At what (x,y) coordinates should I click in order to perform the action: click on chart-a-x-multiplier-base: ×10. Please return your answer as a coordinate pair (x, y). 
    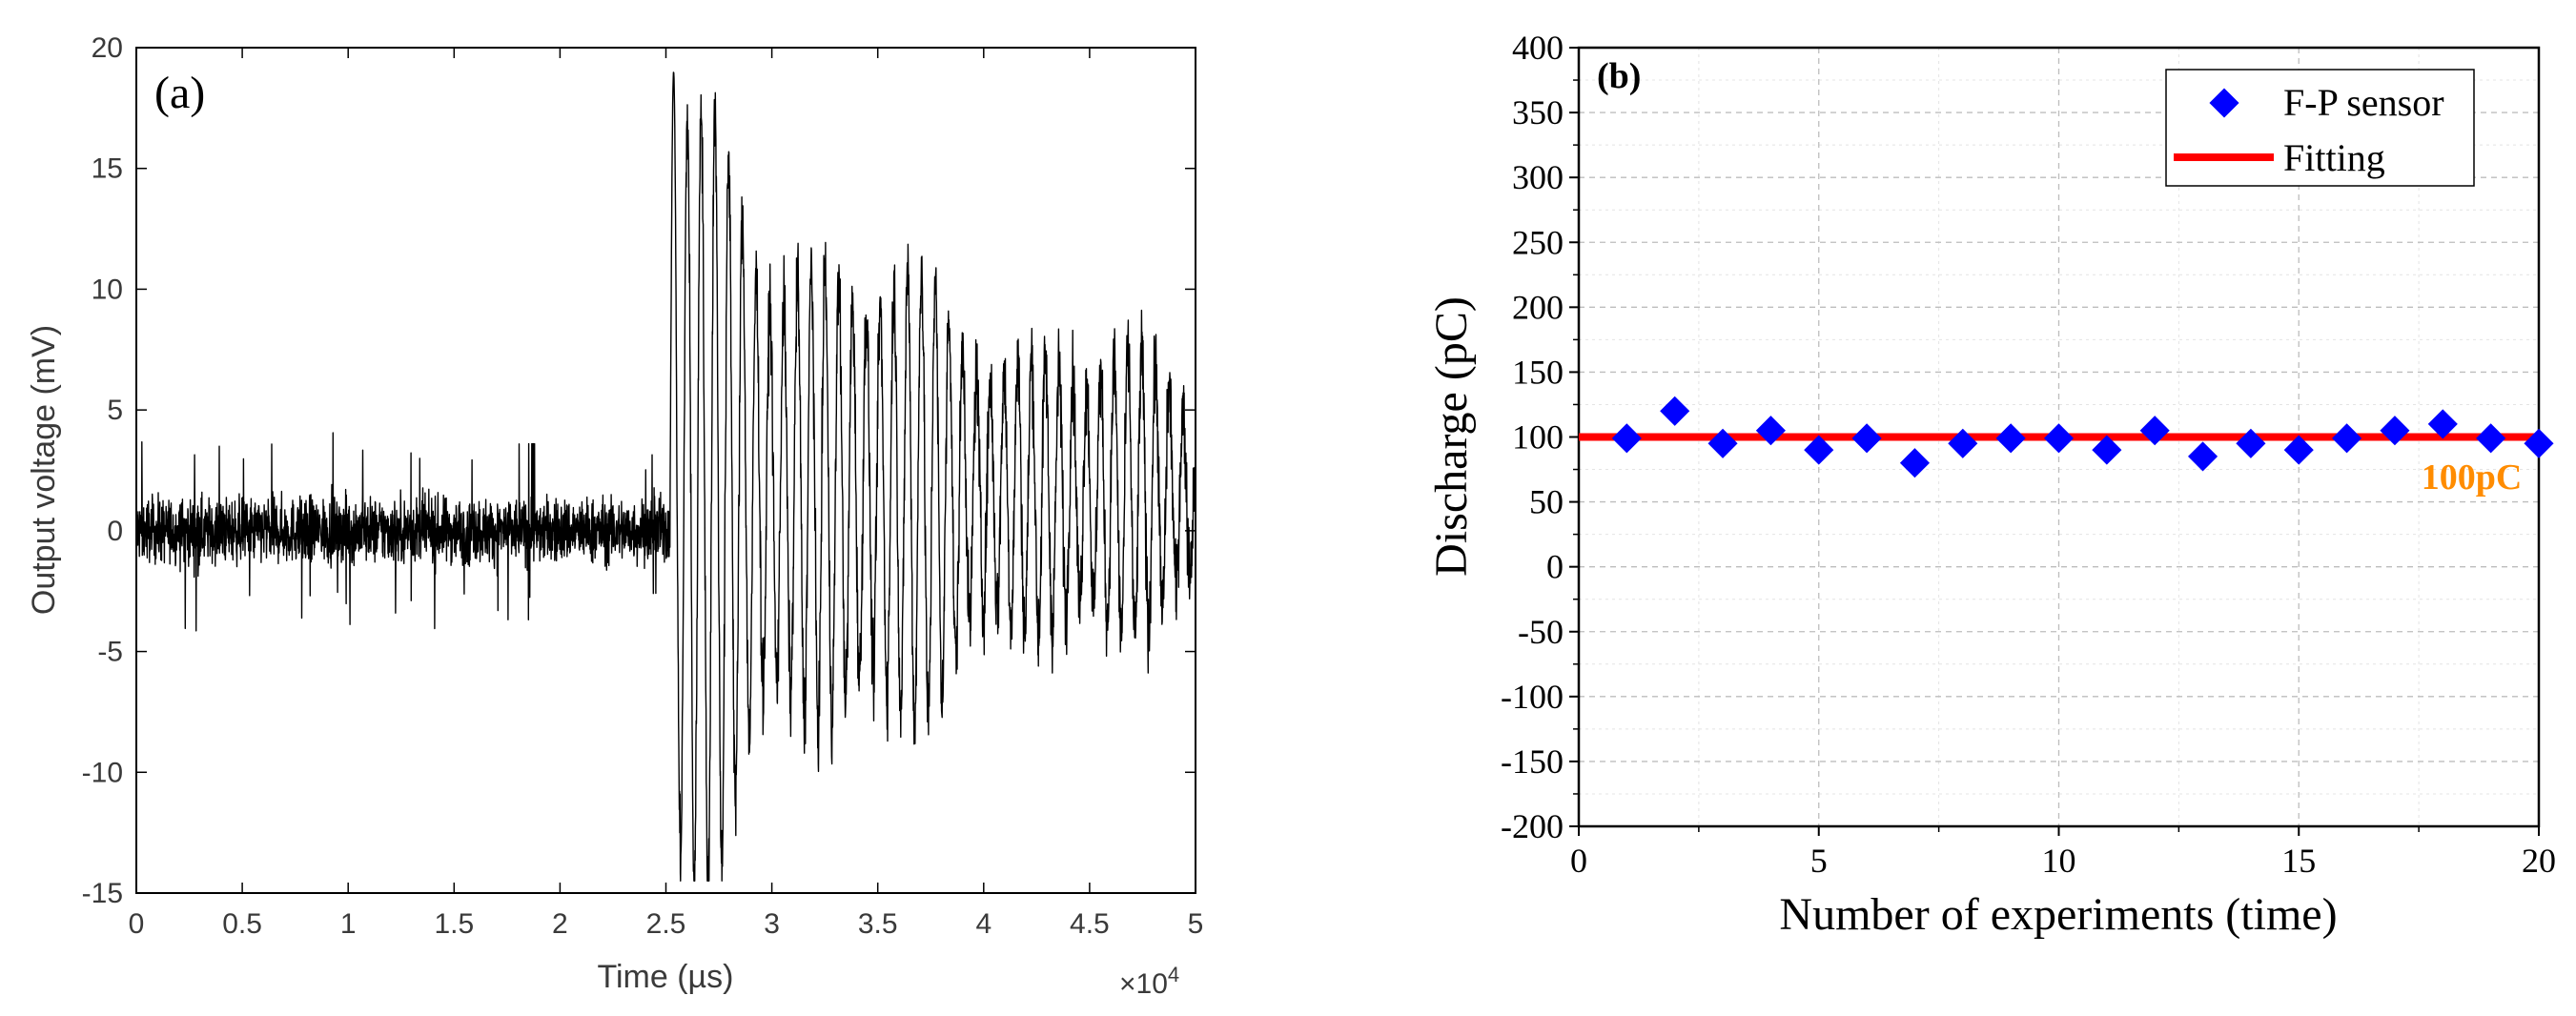
    Looking at the image, I should click on (1143, 984).